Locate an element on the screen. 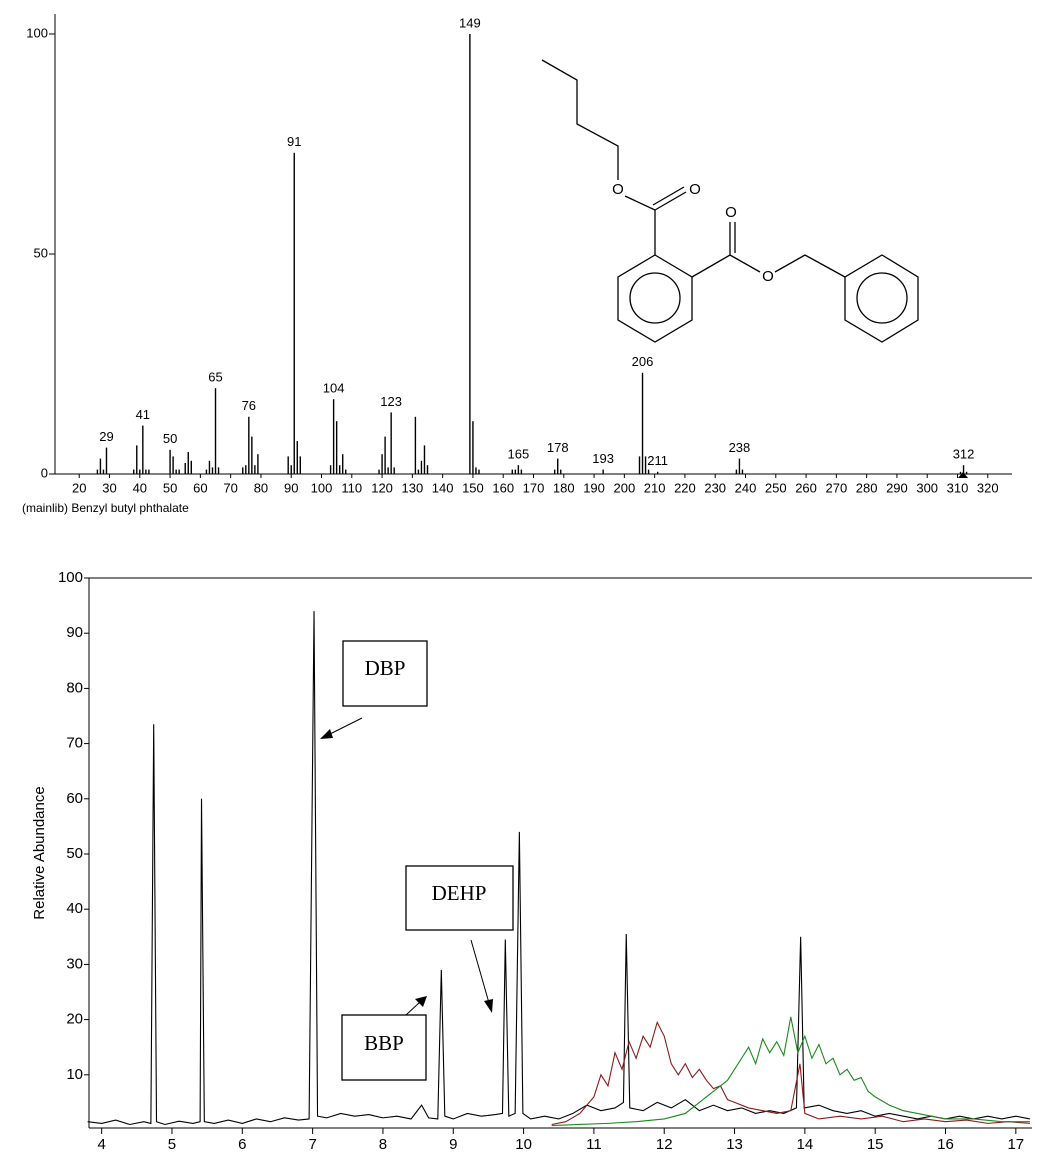 This screenshot has width=1042, height=1157. ring-circle is located at coordinates (655, 298).